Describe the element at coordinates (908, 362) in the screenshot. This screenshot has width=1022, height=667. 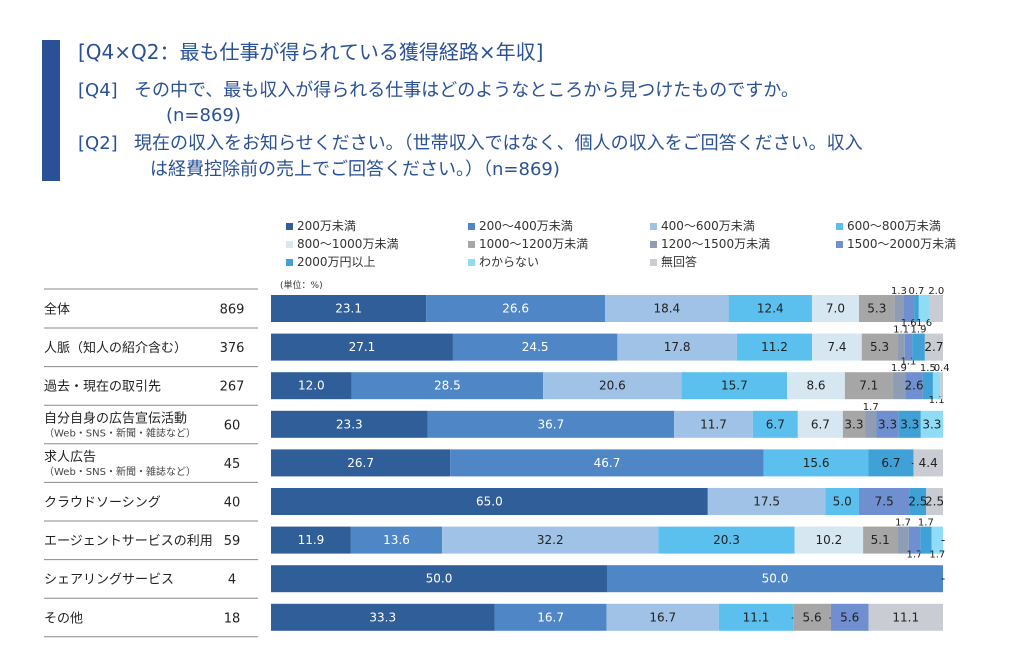
I see `data-label: 1.1` at that location.